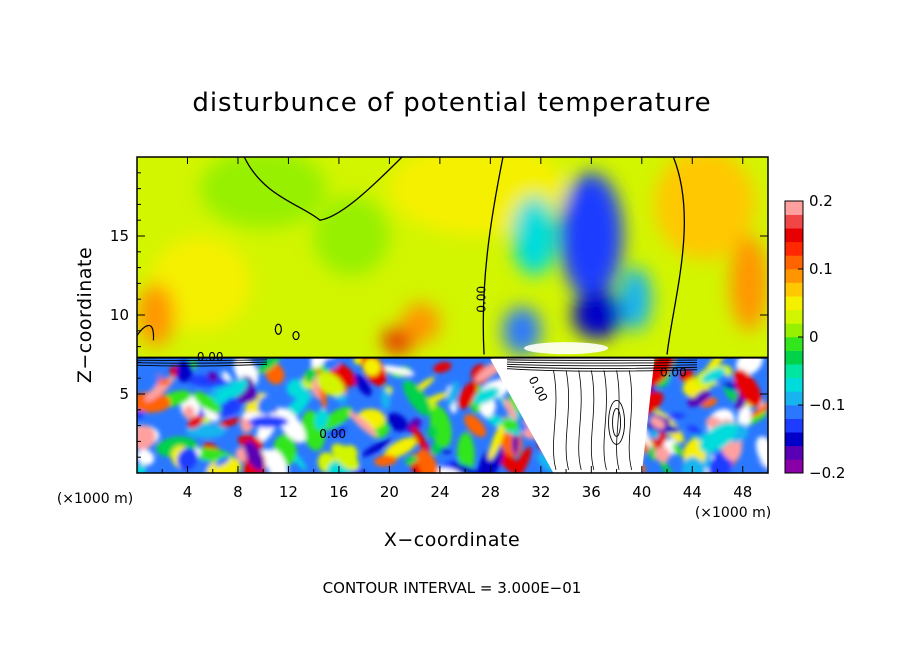 This screenshot has height=654, width=904. What do you see at coordinates (338, 492) in the screenshot?
I see `x-tick-label: 16` at bounding box center [338, 492].